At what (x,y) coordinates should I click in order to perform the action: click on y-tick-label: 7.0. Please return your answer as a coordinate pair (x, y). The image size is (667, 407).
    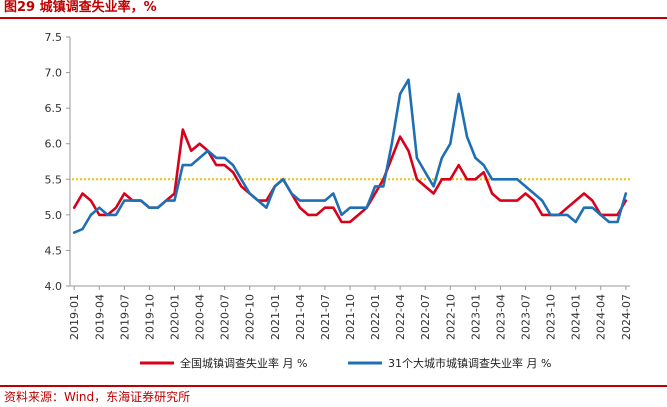
    Looking at the image, I should click on (54, 73).